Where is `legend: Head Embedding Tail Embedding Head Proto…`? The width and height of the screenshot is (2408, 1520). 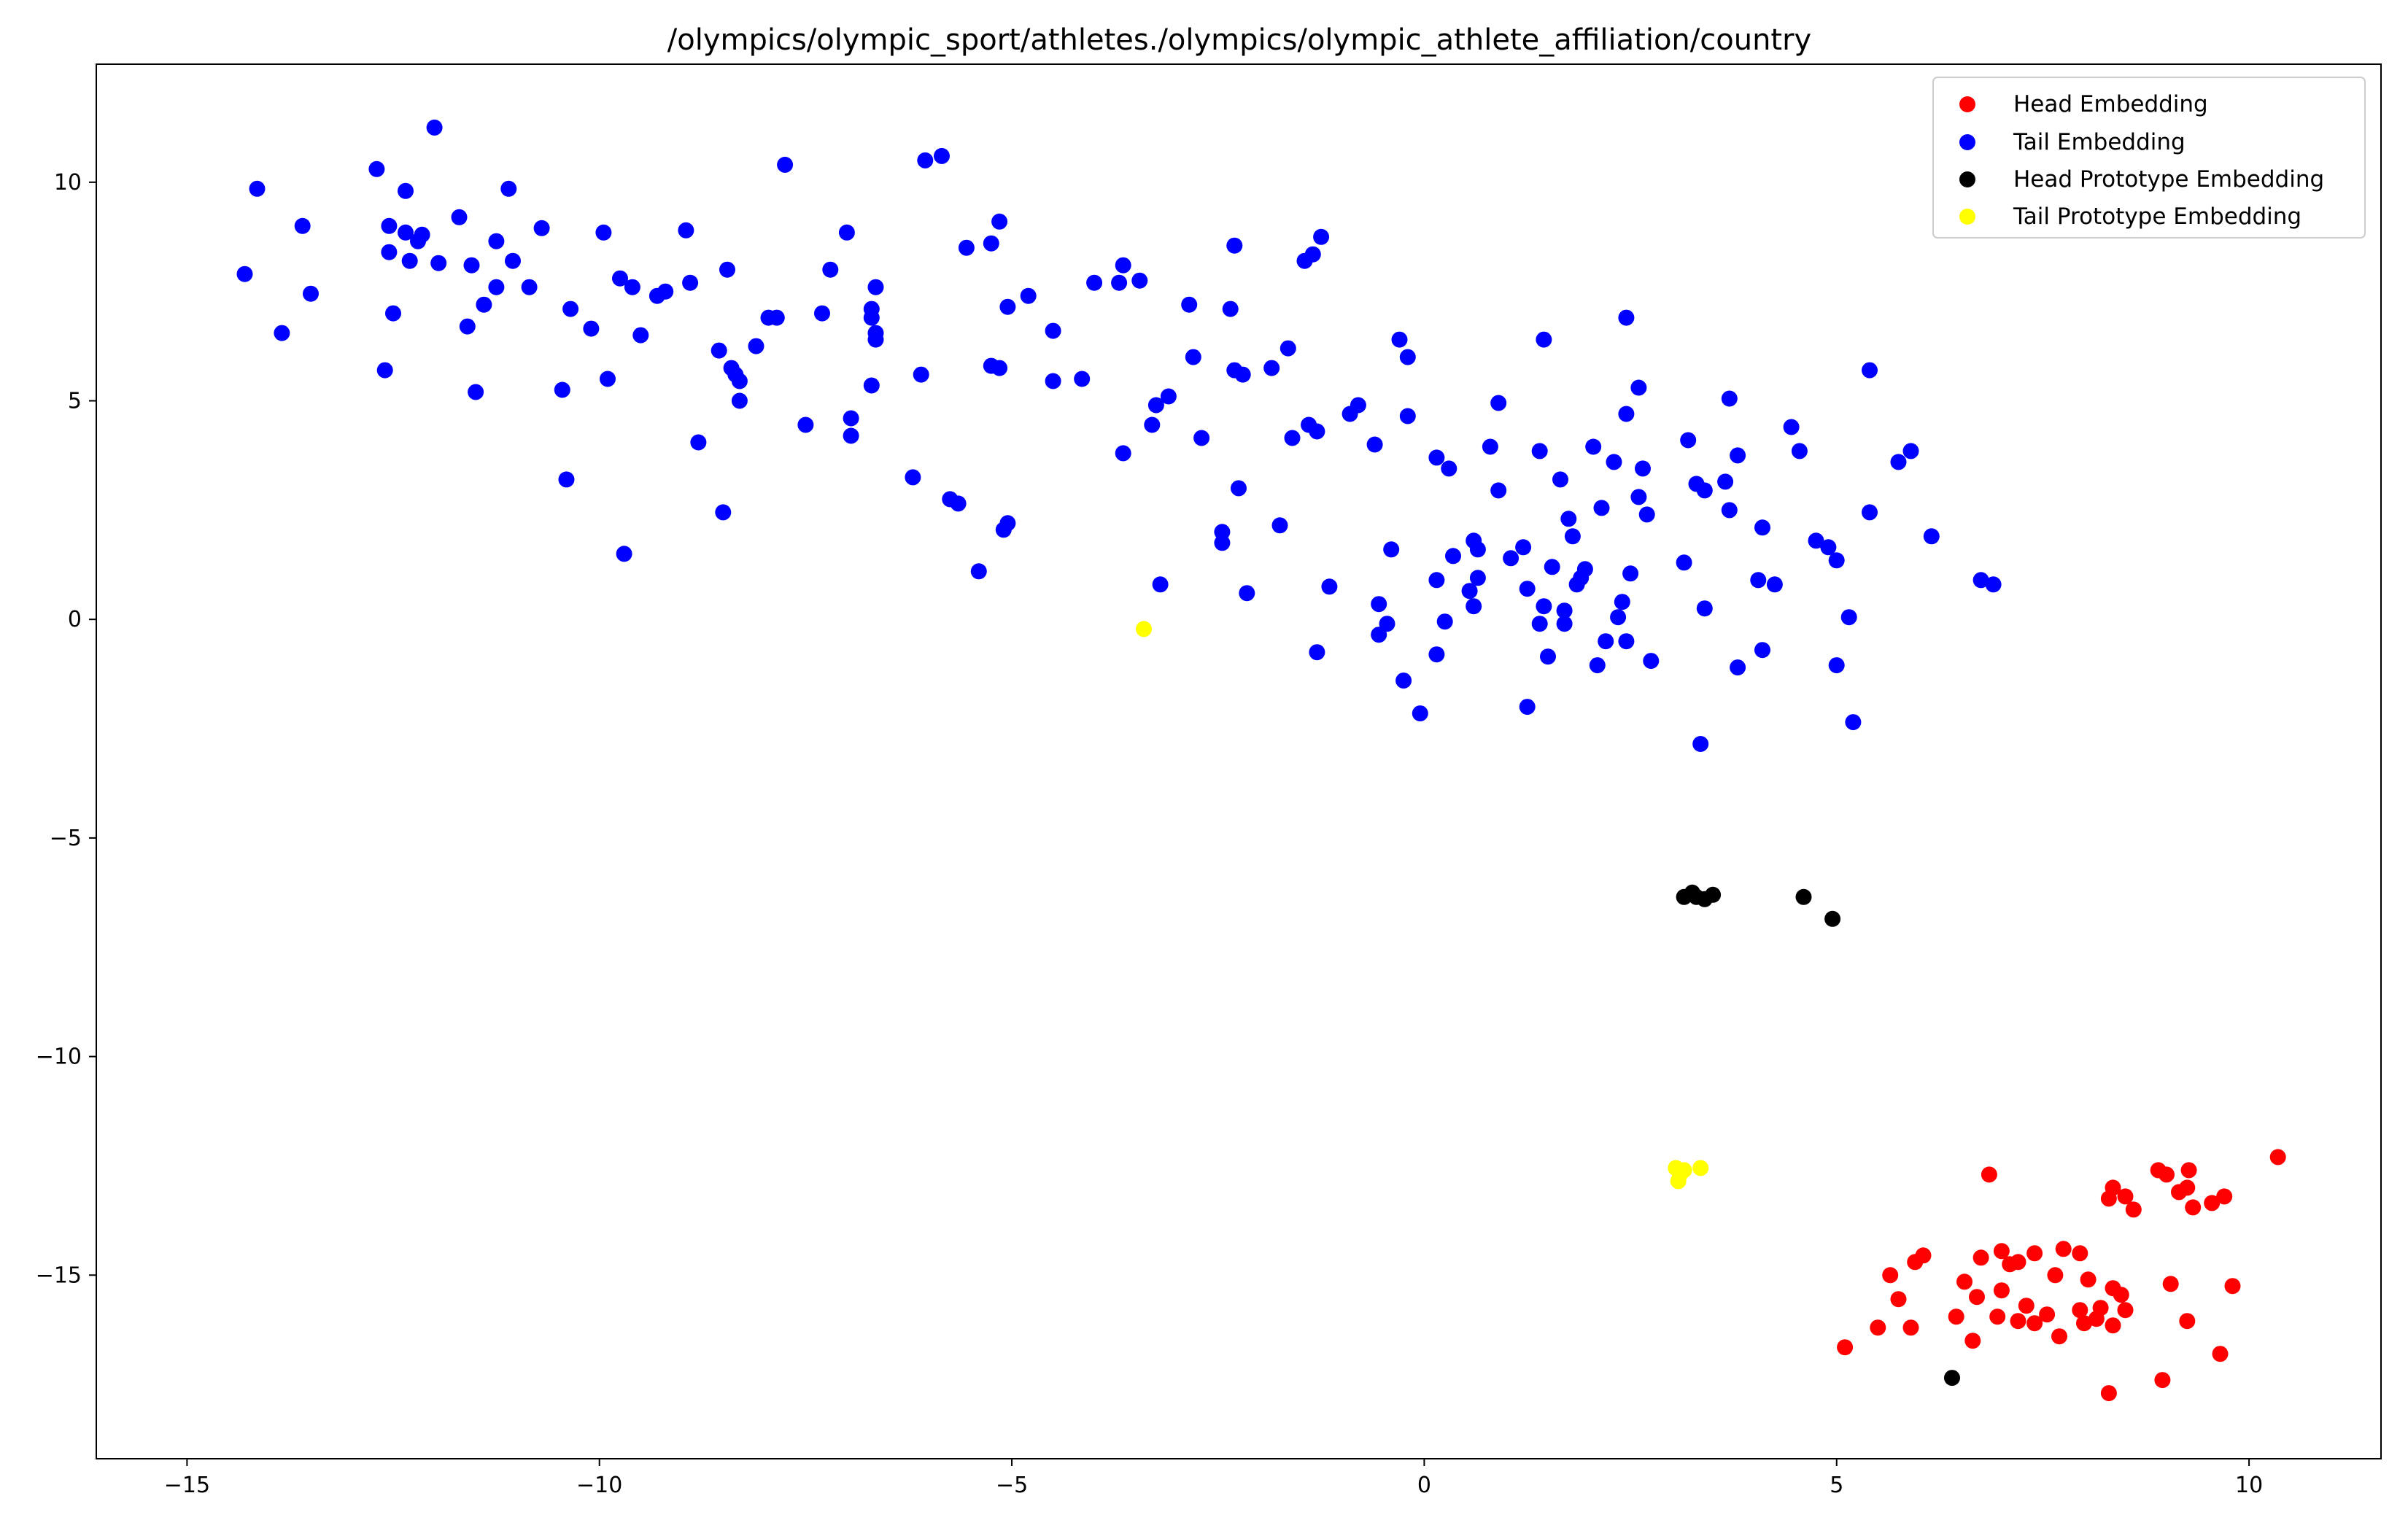 legend: Head Embedding Tail Embedding Head Proto… is located at coordinates (2149, 158).